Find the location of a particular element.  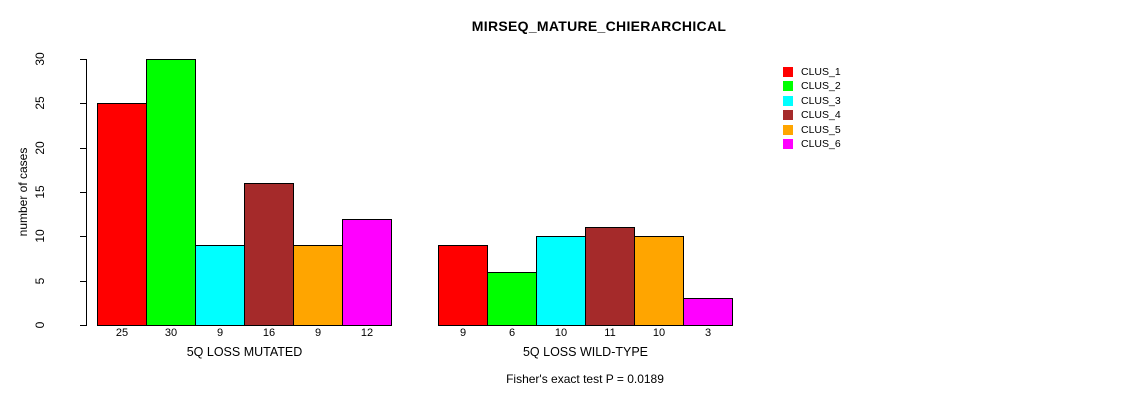

legend-label-clus_1: CLUS_1 is located at coordinates (821, 72).